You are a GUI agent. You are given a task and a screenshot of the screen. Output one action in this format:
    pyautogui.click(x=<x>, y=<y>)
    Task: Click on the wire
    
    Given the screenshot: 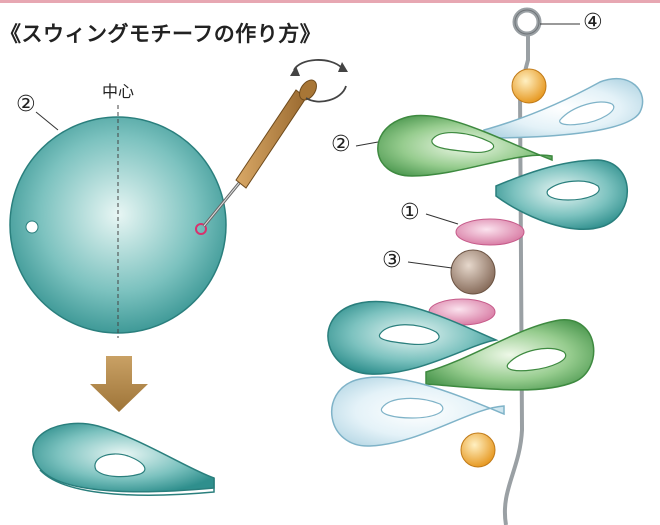 What is the action you would take?
    pyautogui.click(x=516, y=280)
    